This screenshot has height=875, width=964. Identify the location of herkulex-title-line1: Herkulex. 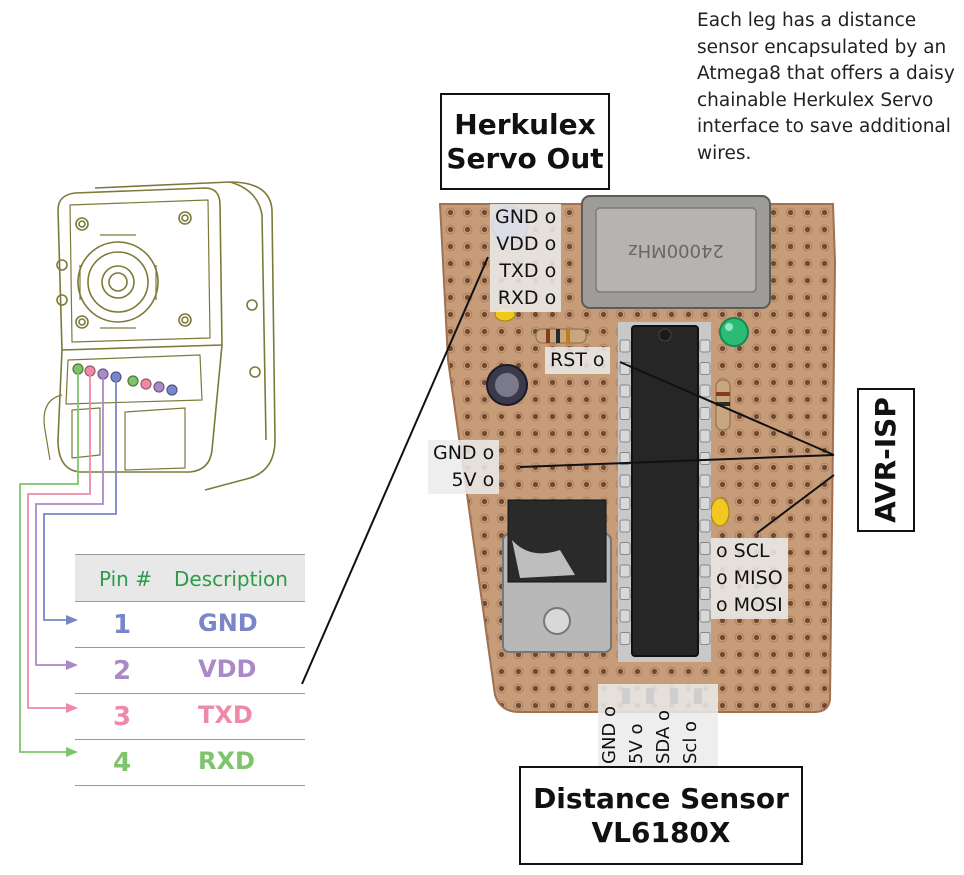
(525, 124).